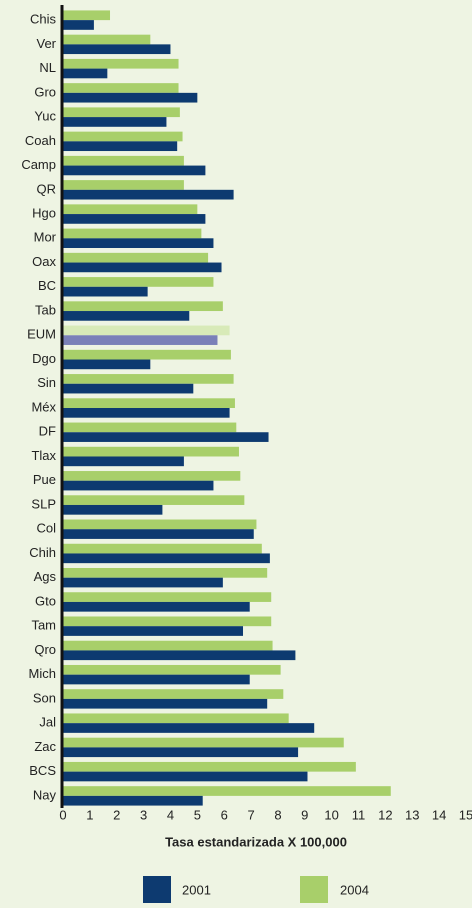 Image resolution: width=472 pixels, height=908 pixels. I want to click on x-tick-label: 2, so click(116, 814).